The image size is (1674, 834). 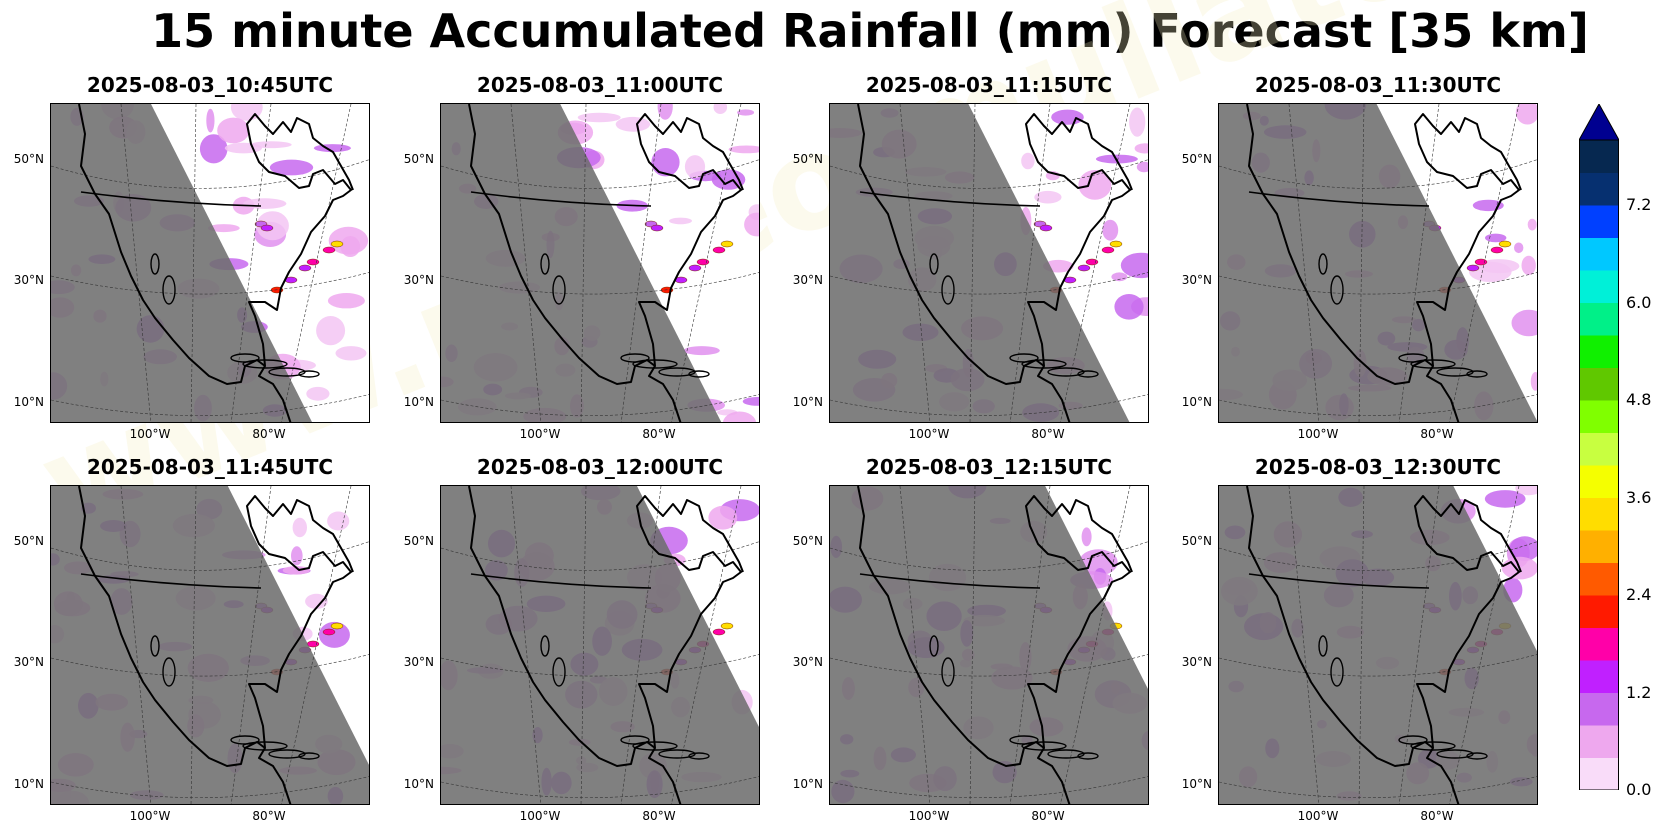 I want to click on colorbar-tick-label: 3.6, so click(x=1638, y=497).